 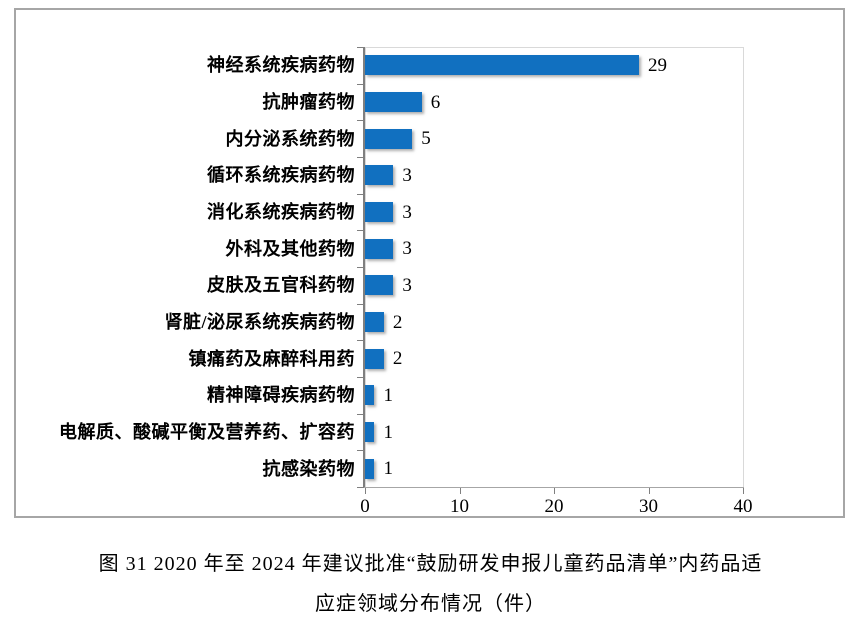 I want to click on bar-row: 神经系统疾病药物 29, so click(x=379, y=65).